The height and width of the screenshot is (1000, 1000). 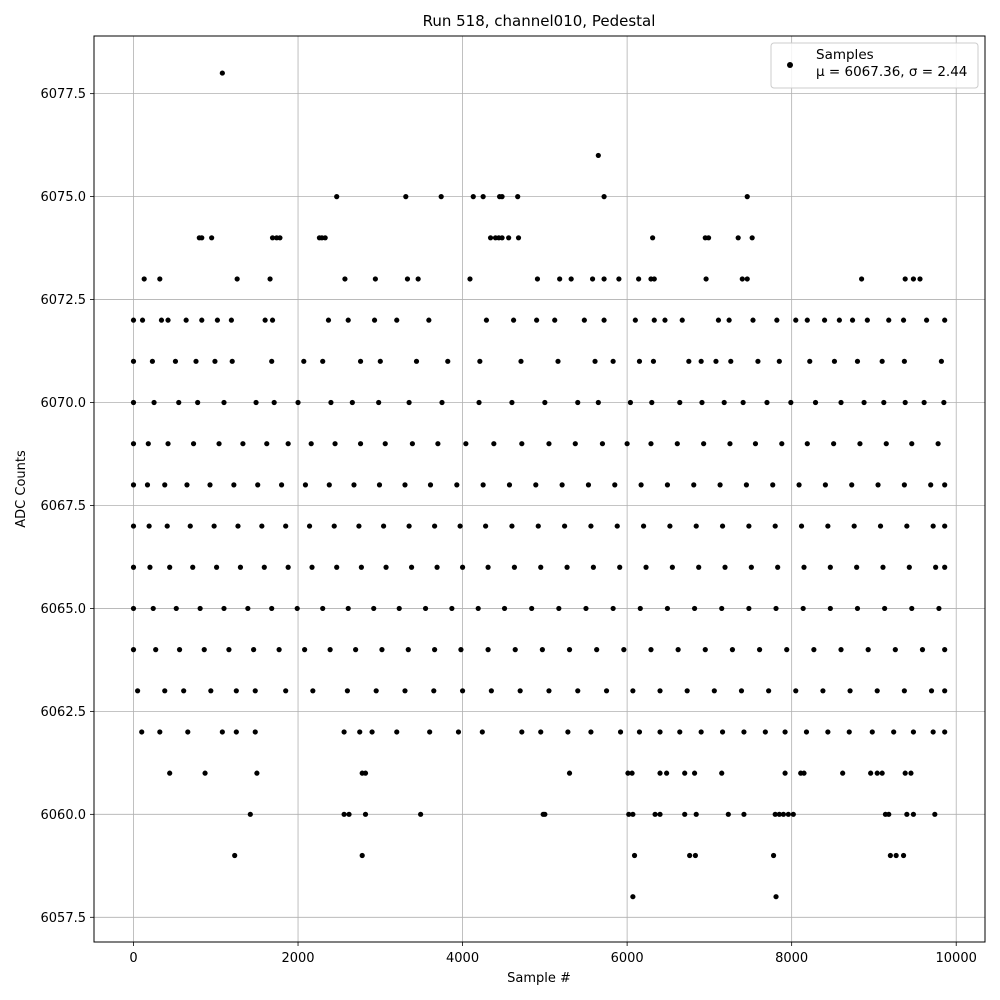 What do you see at coordinates (874, 65) in the screenshot?
I see `legend: Samples μ = 6067.36, σ = 2.44` at bounding box center [874, 65].